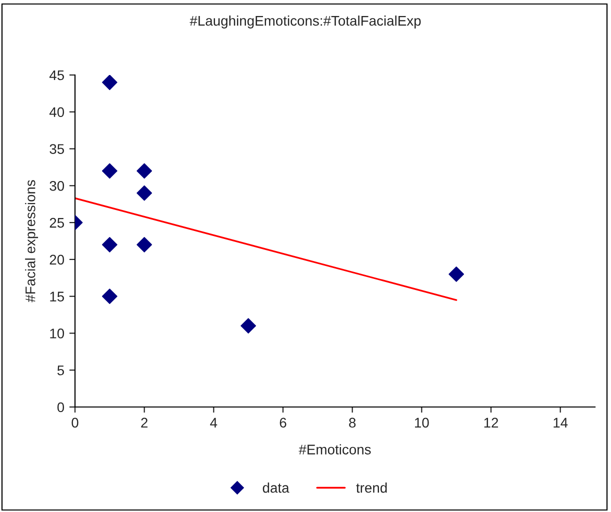 The width and height of the screenshot is (611, 512). I want to click on y-tick-label: 15, so click(57, 297).